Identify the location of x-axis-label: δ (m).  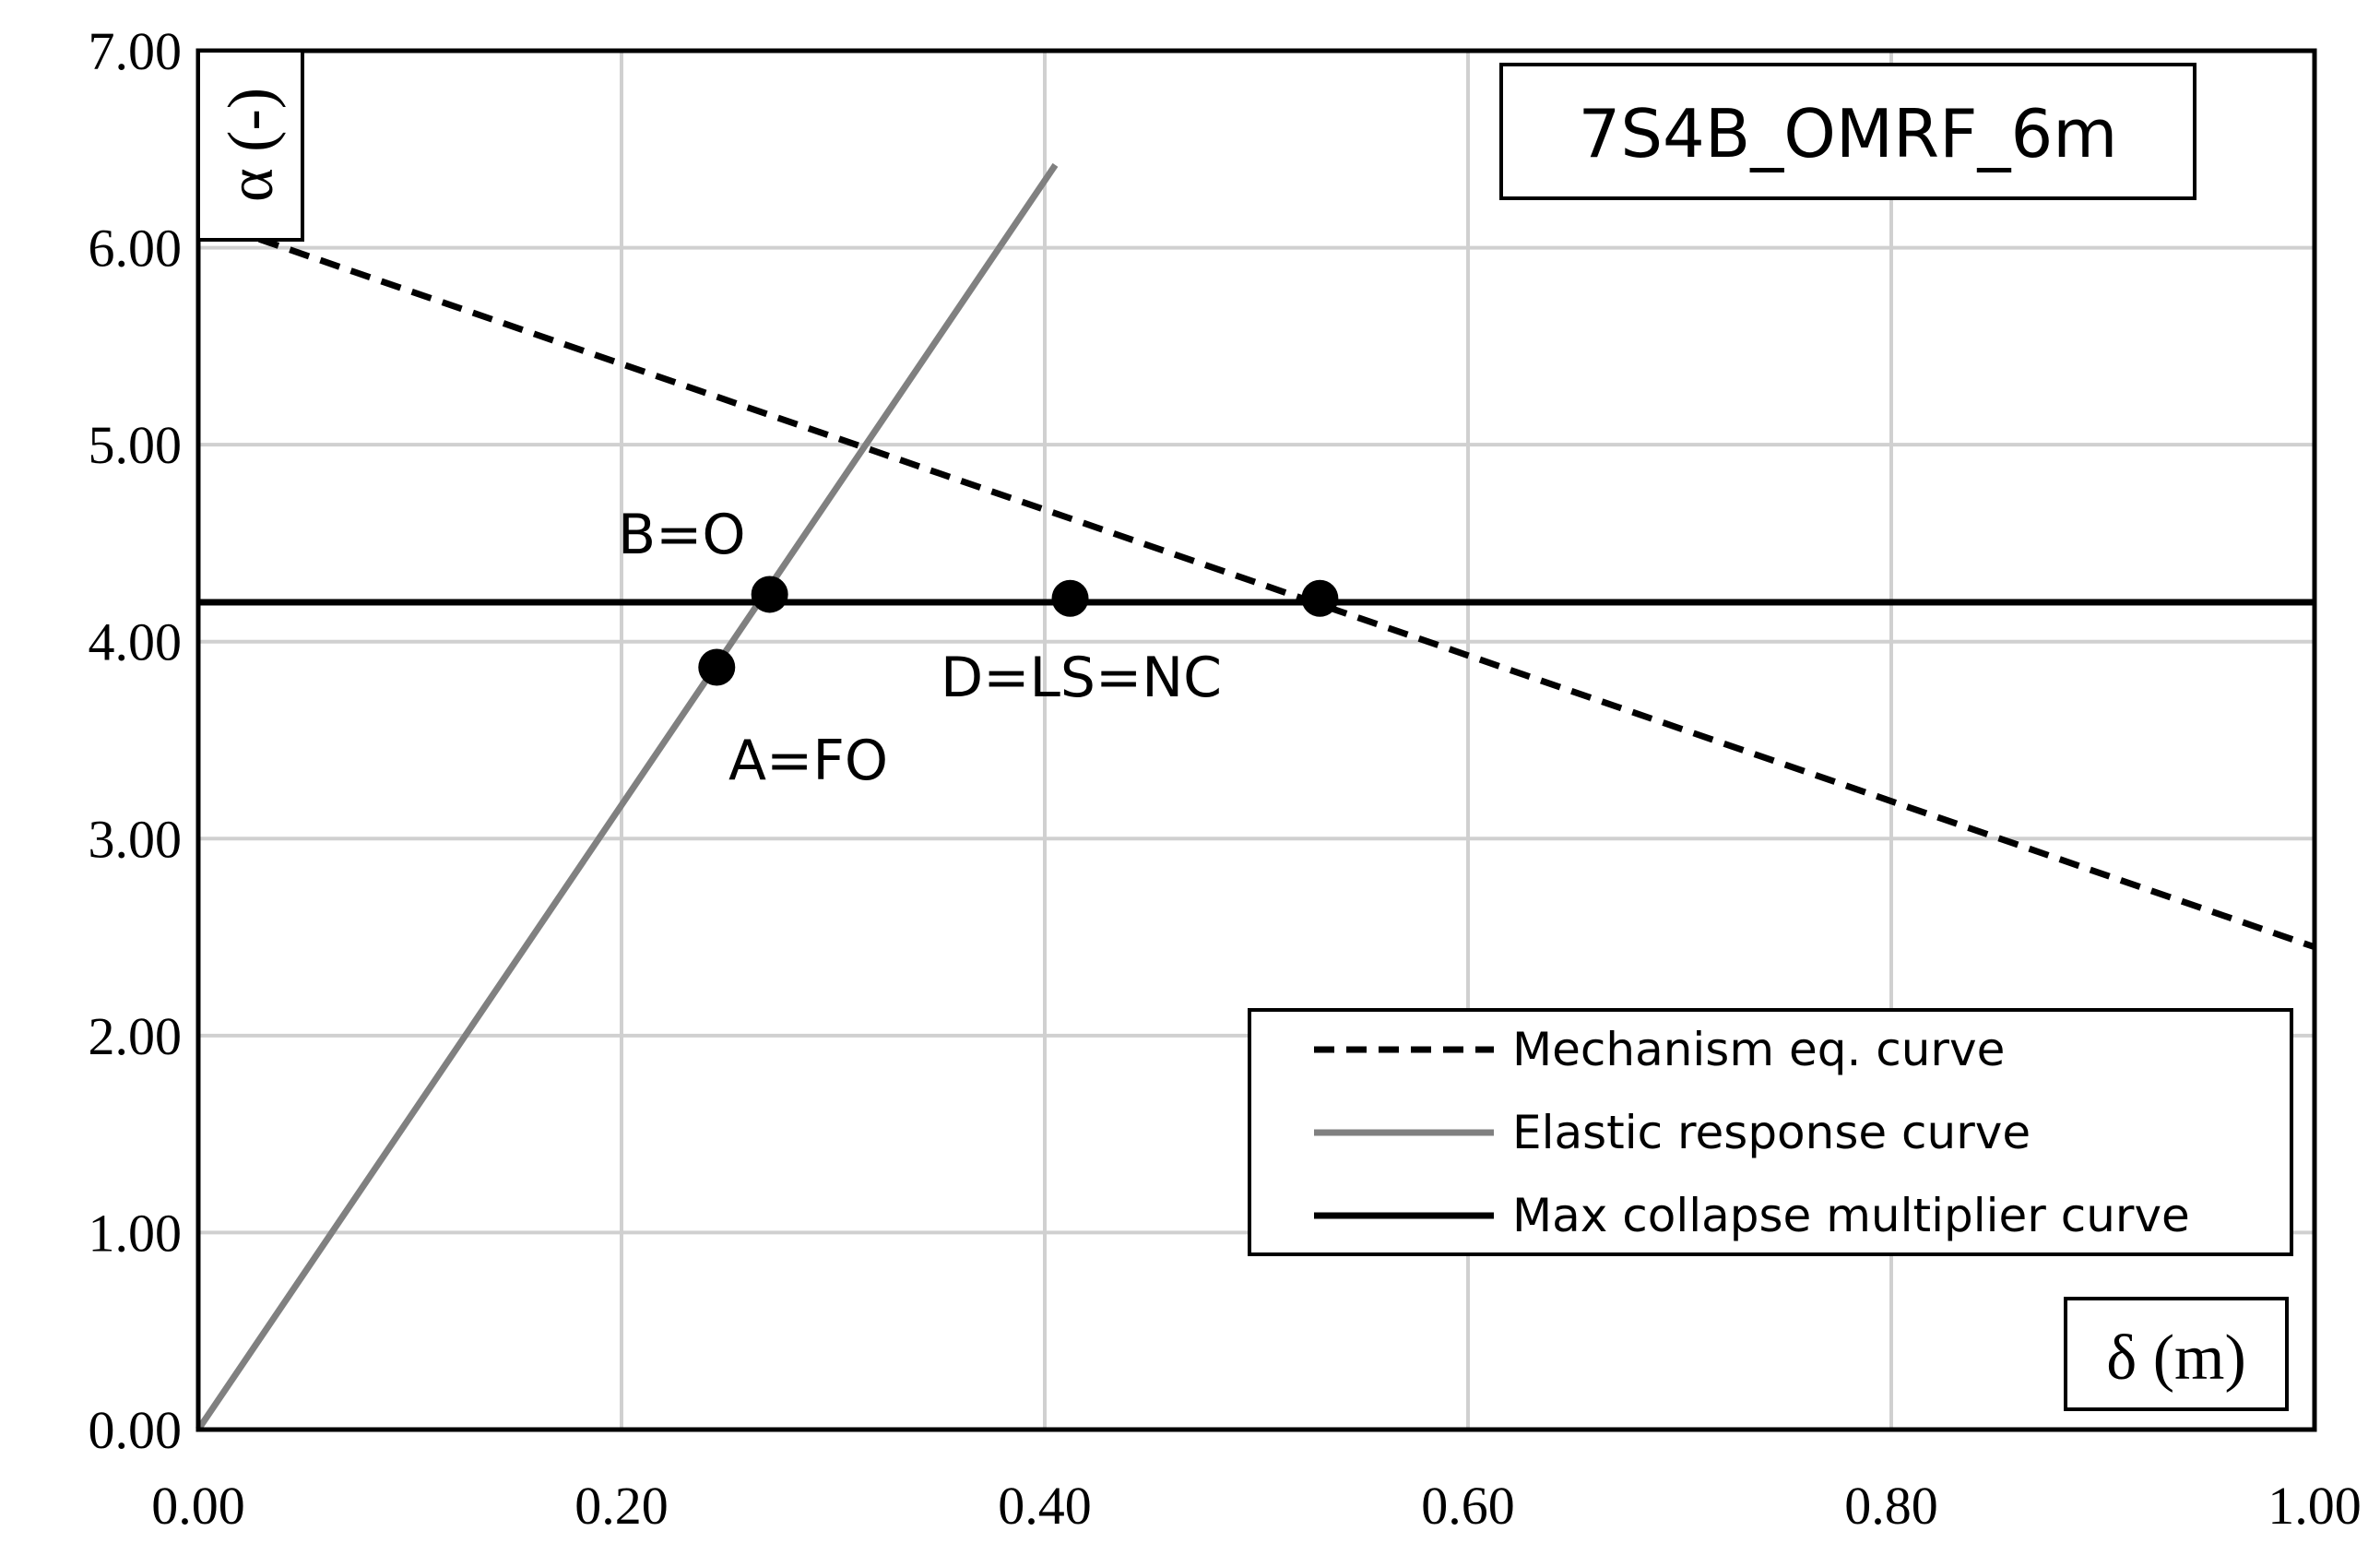
(2176, 1358).